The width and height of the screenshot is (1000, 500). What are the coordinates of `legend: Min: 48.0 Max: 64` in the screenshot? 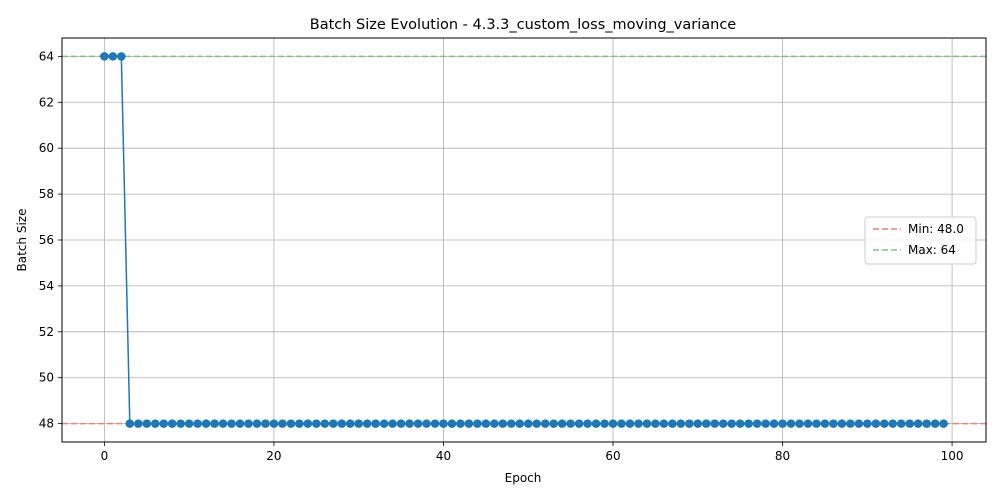 It's located at (920, 240).